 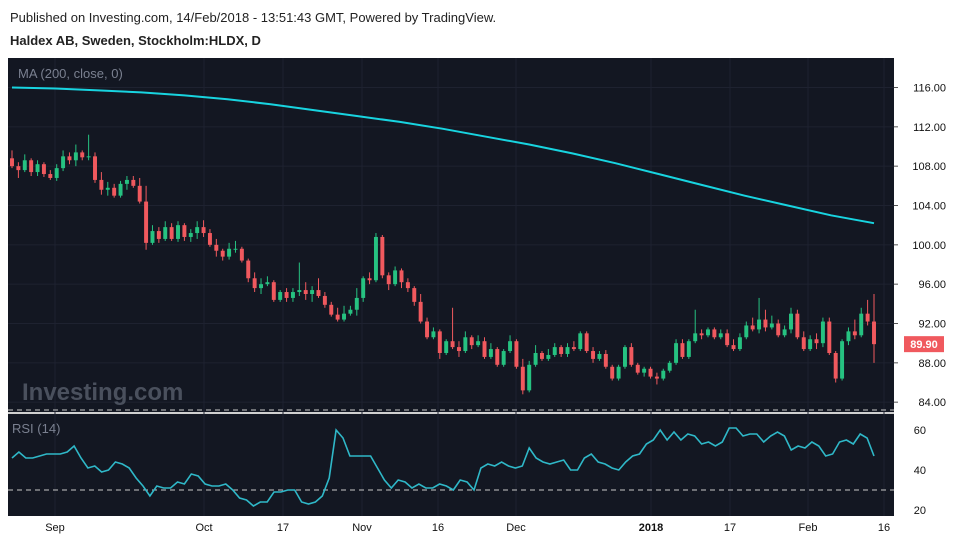 I want to click on y-tick-label: 92.00, so click(x=932, y=325).